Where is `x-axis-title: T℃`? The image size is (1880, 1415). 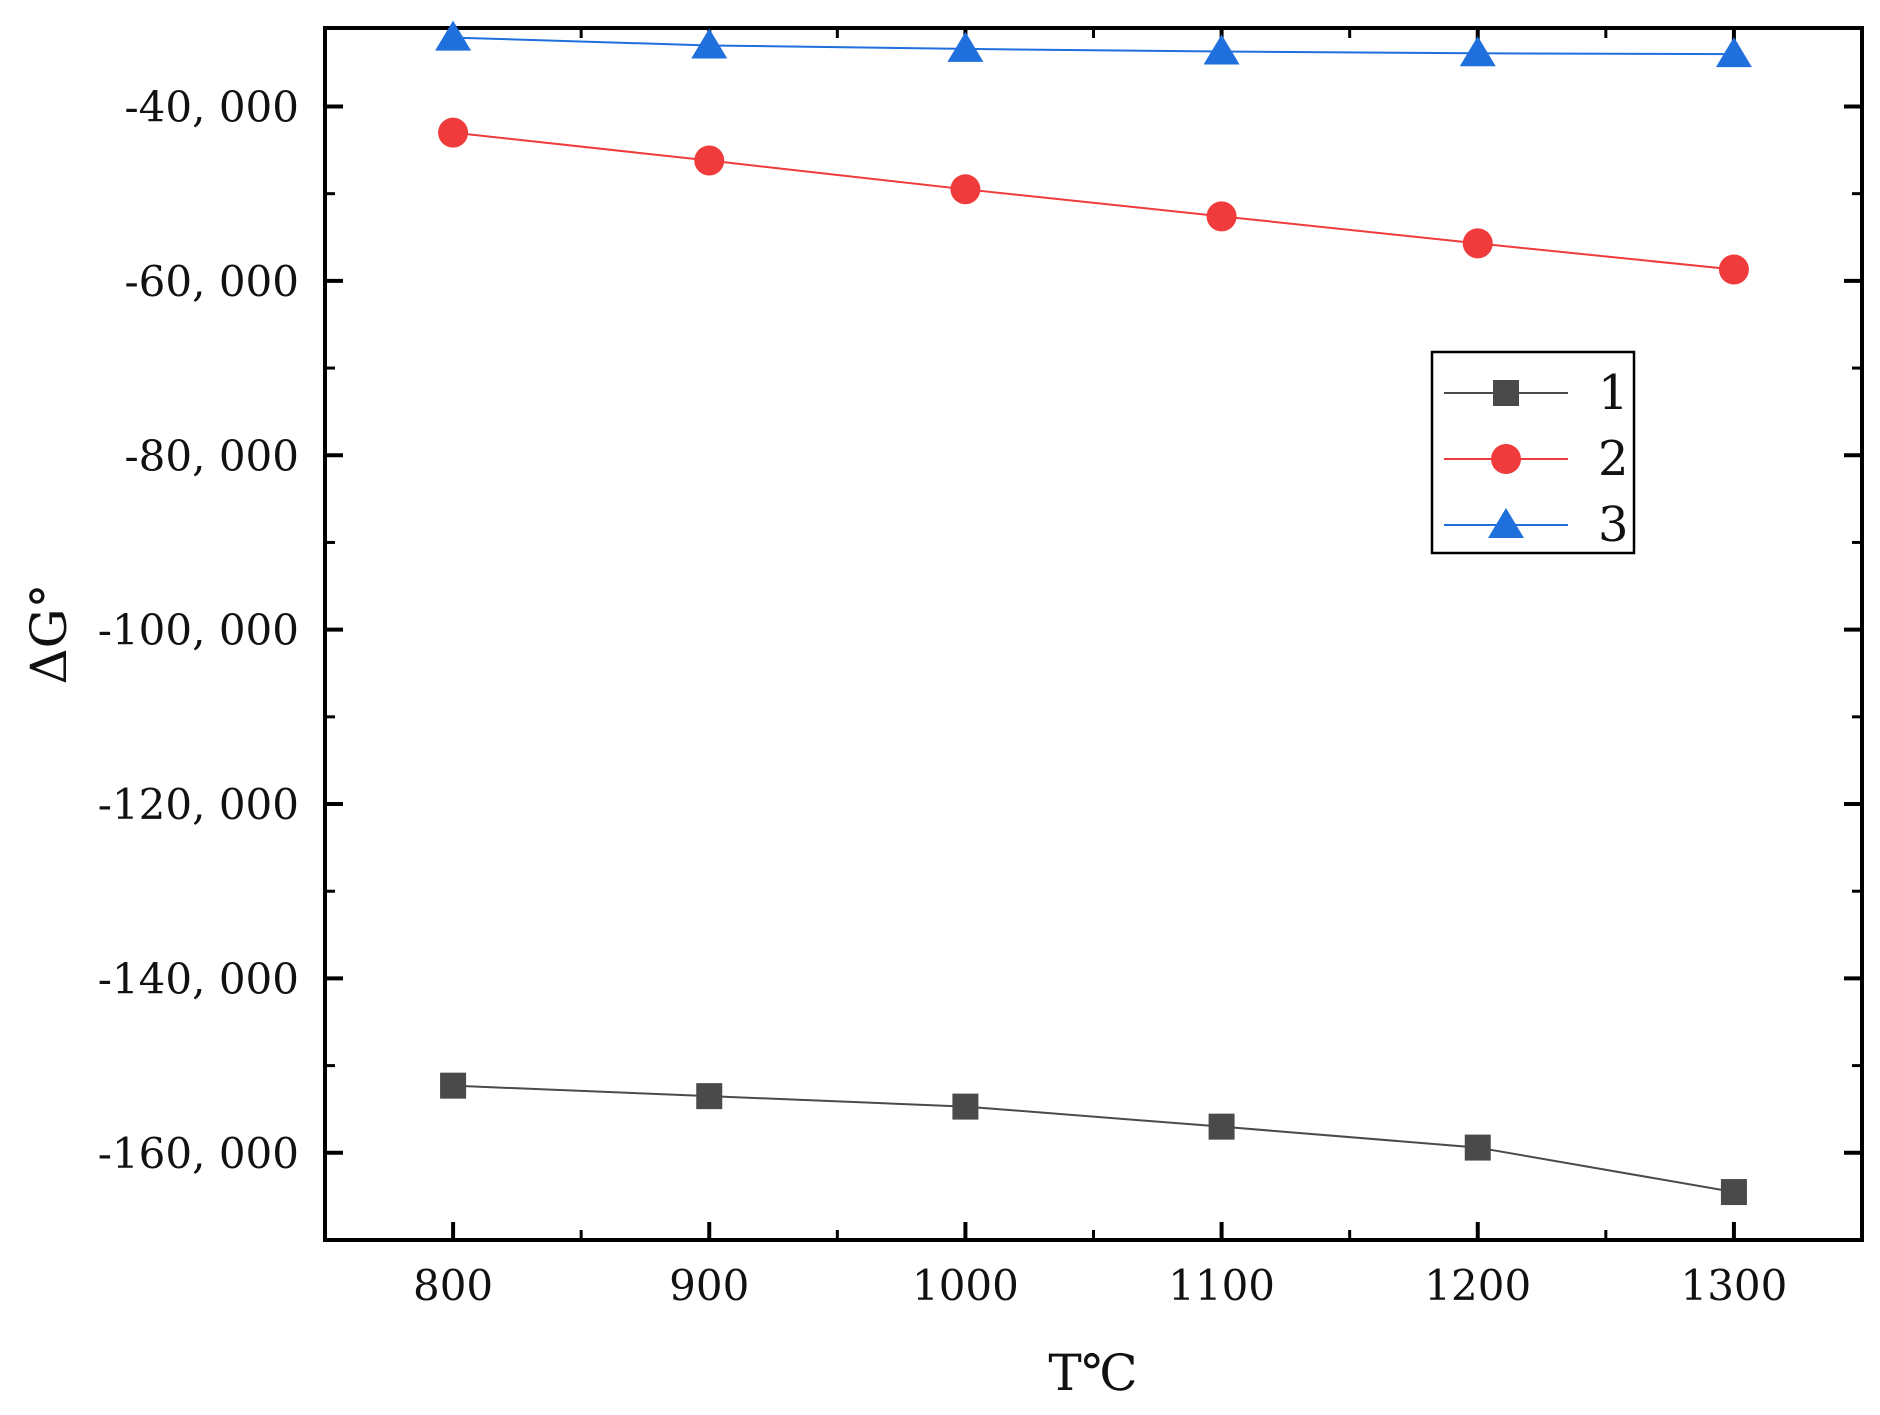
x-axis-title: T℃ is located at coordinates (1092, 1373).